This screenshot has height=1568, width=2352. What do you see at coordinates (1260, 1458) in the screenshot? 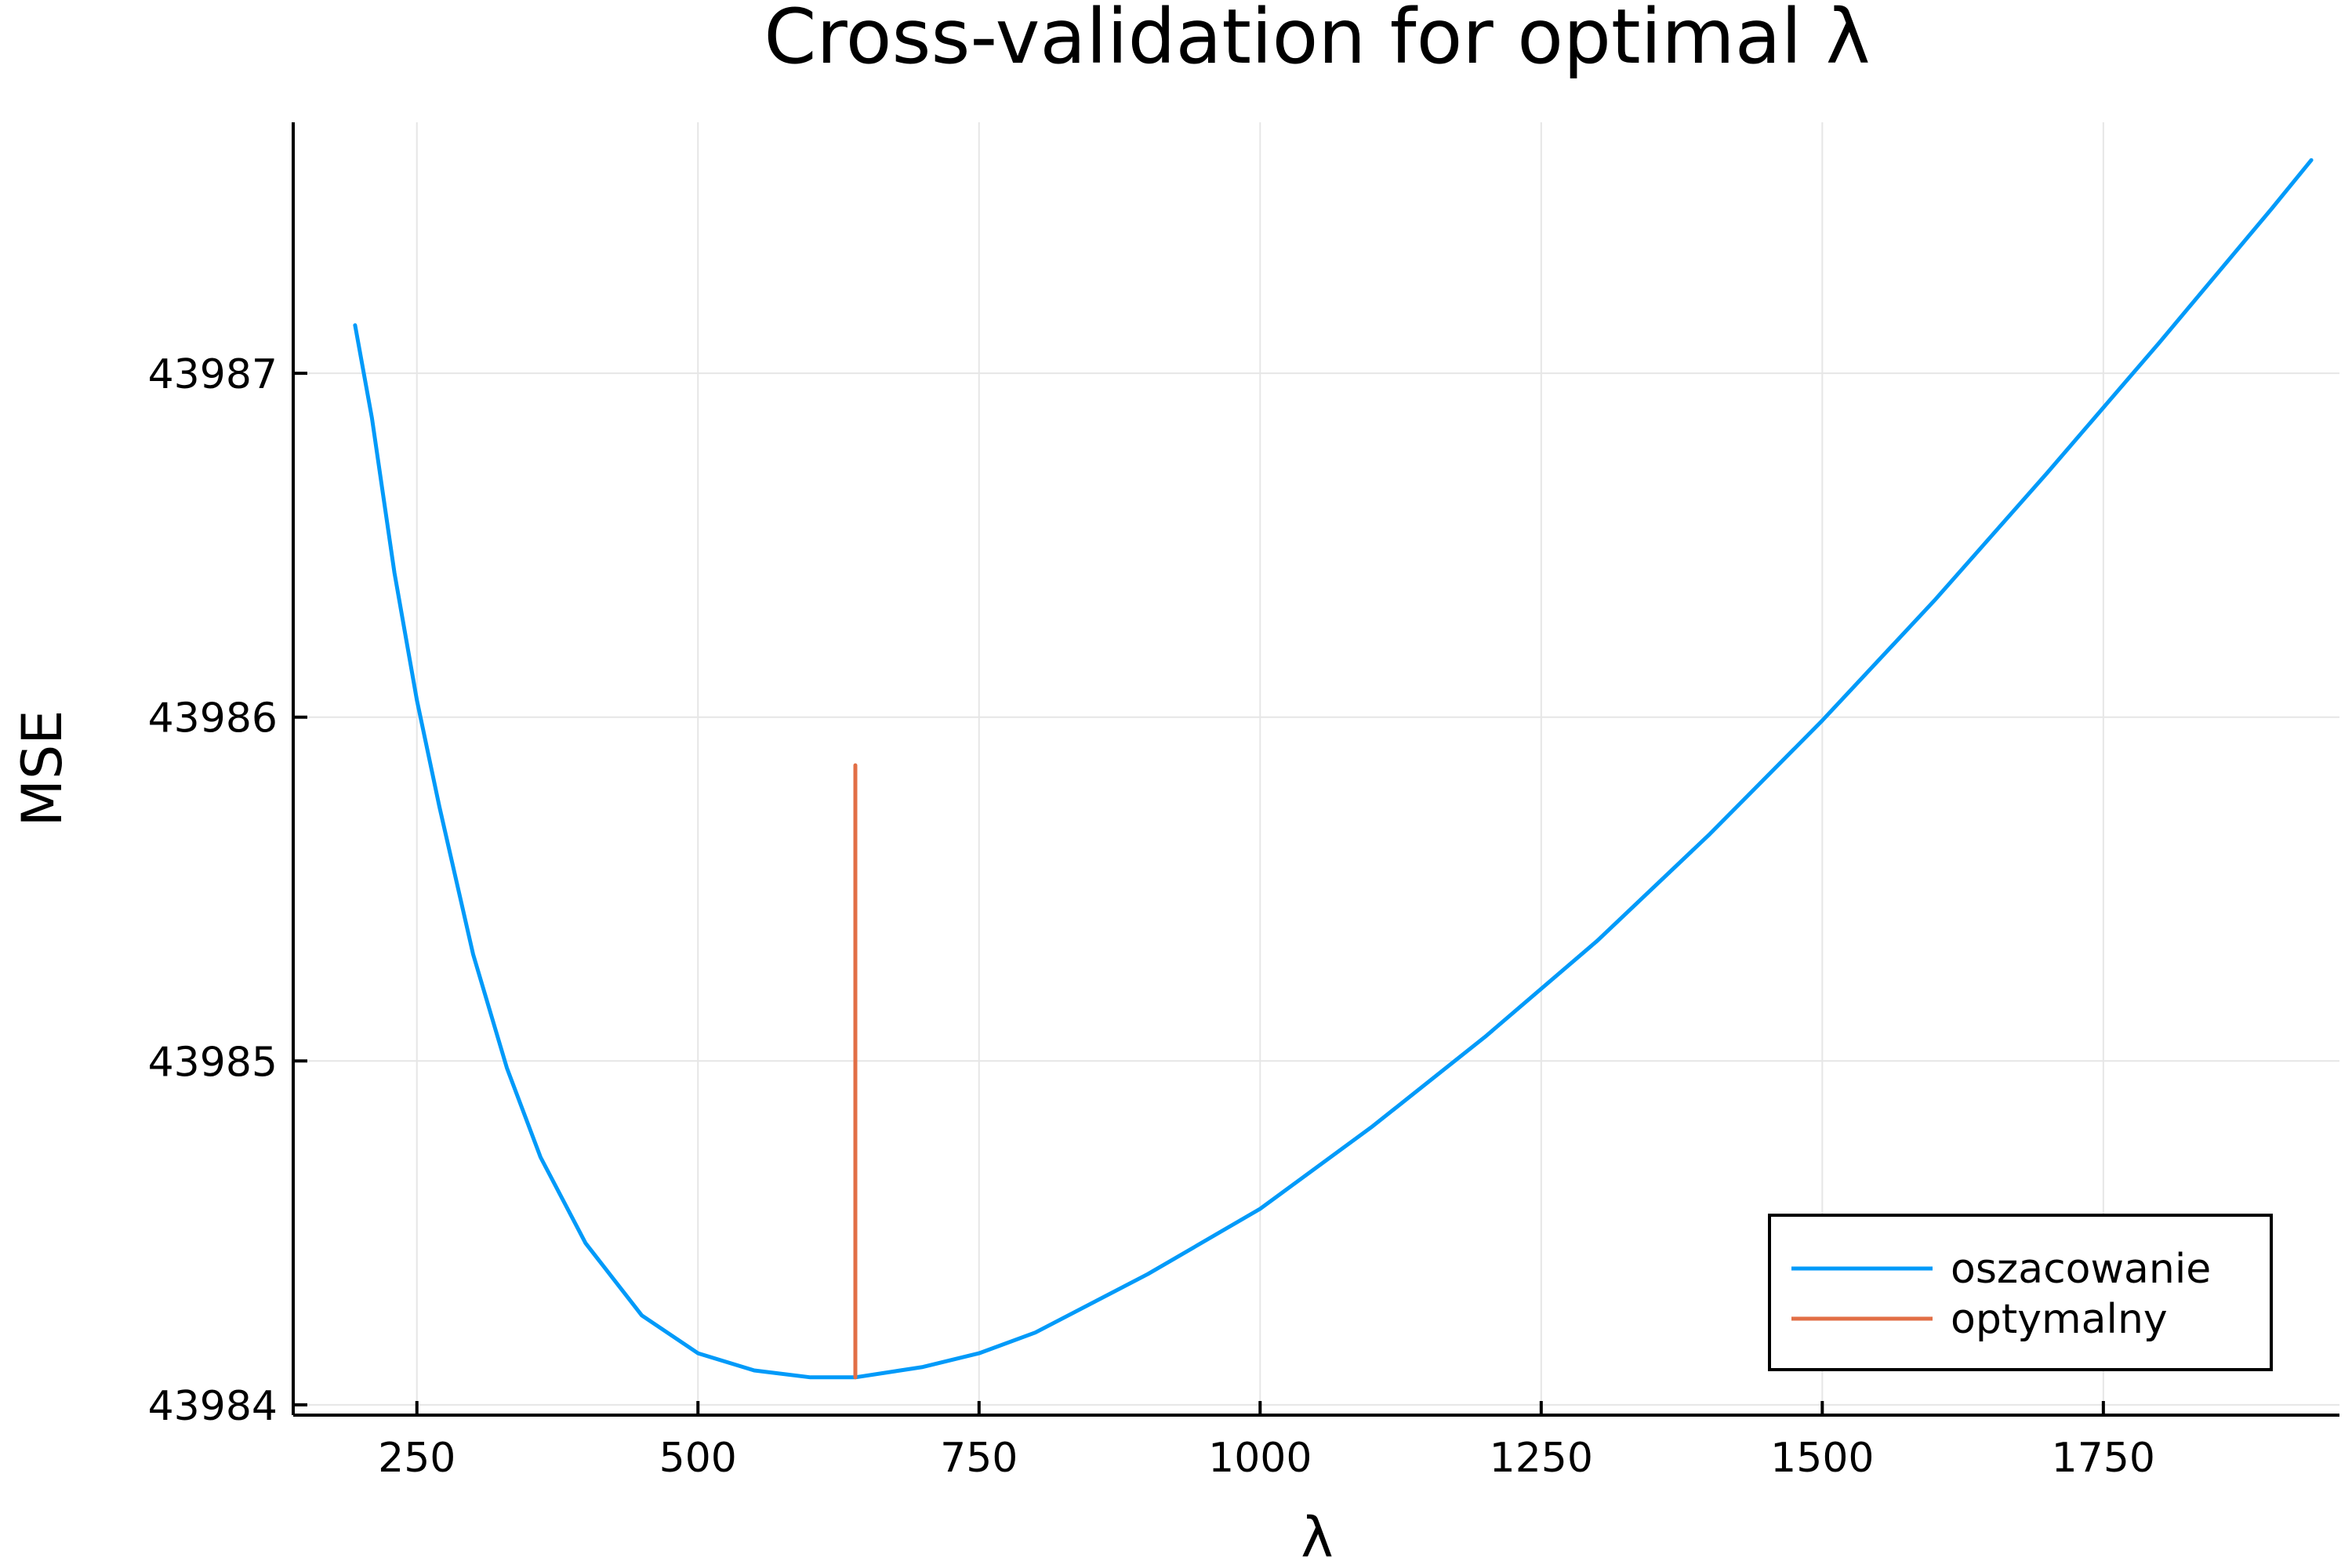
I see `x-tick-label: 1000` at bounding box center [1260, 1458].